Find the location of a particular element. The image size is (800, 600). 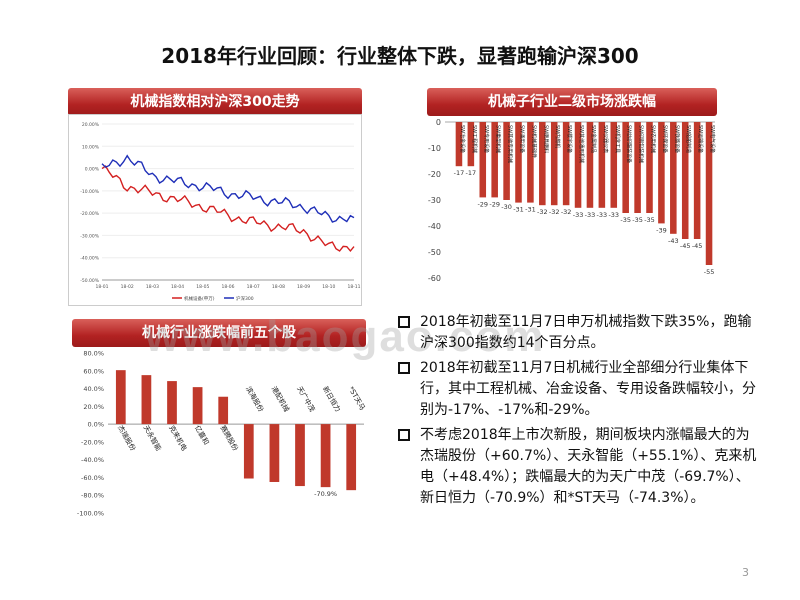

category-label: SW冶金设备 is located at coordinates (462, 139).